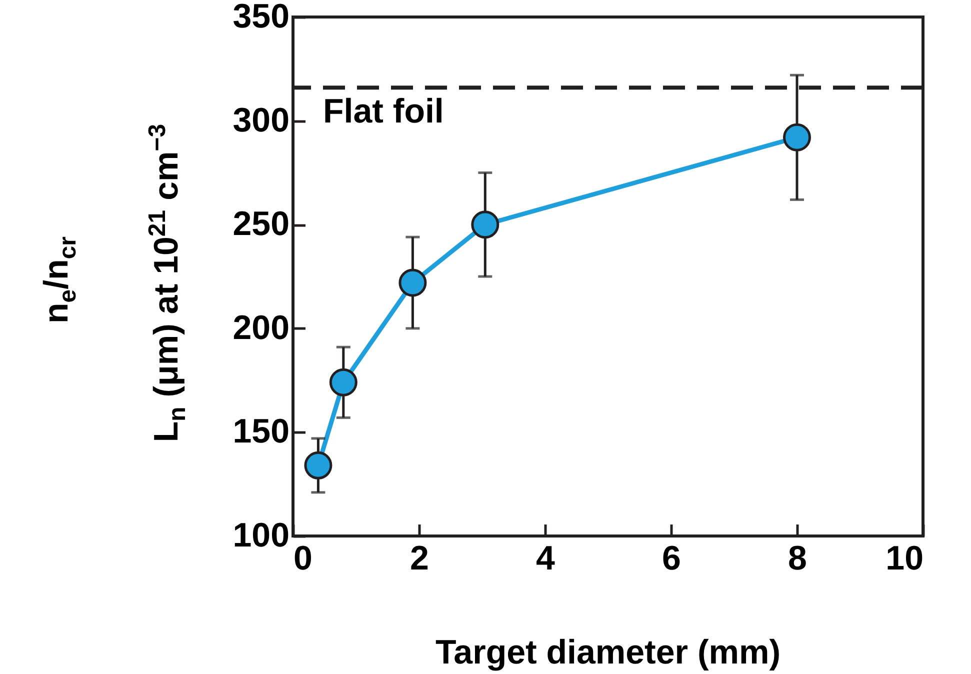 The height and width of the screenshot is (674, 971). What do you see at coordinates (261, 18) in the screenshot?
I see `y-tick-label: 350` at bounding box center [261, 18].